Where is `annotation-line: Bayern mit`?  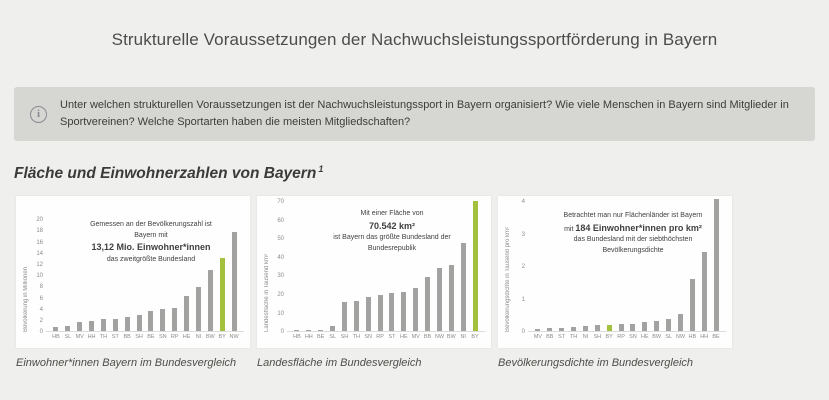 annotation-line: Bayern mit is located at coordinates (151, 235).